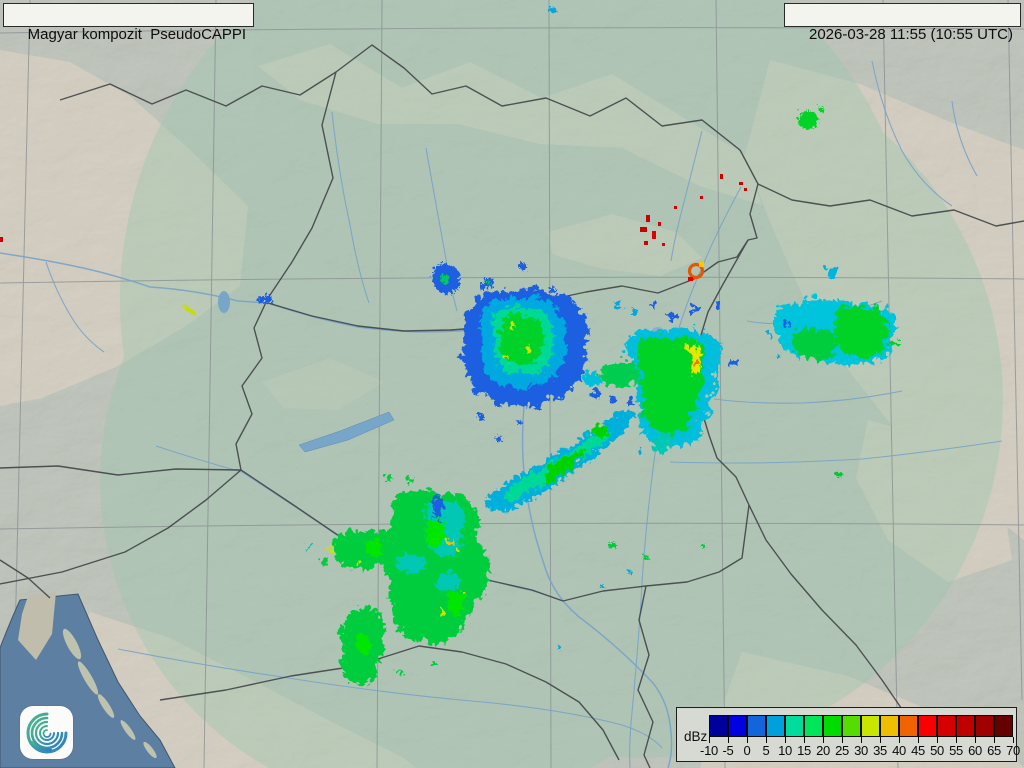  I want to click on radar-echo-north-central, so click(522, 344).